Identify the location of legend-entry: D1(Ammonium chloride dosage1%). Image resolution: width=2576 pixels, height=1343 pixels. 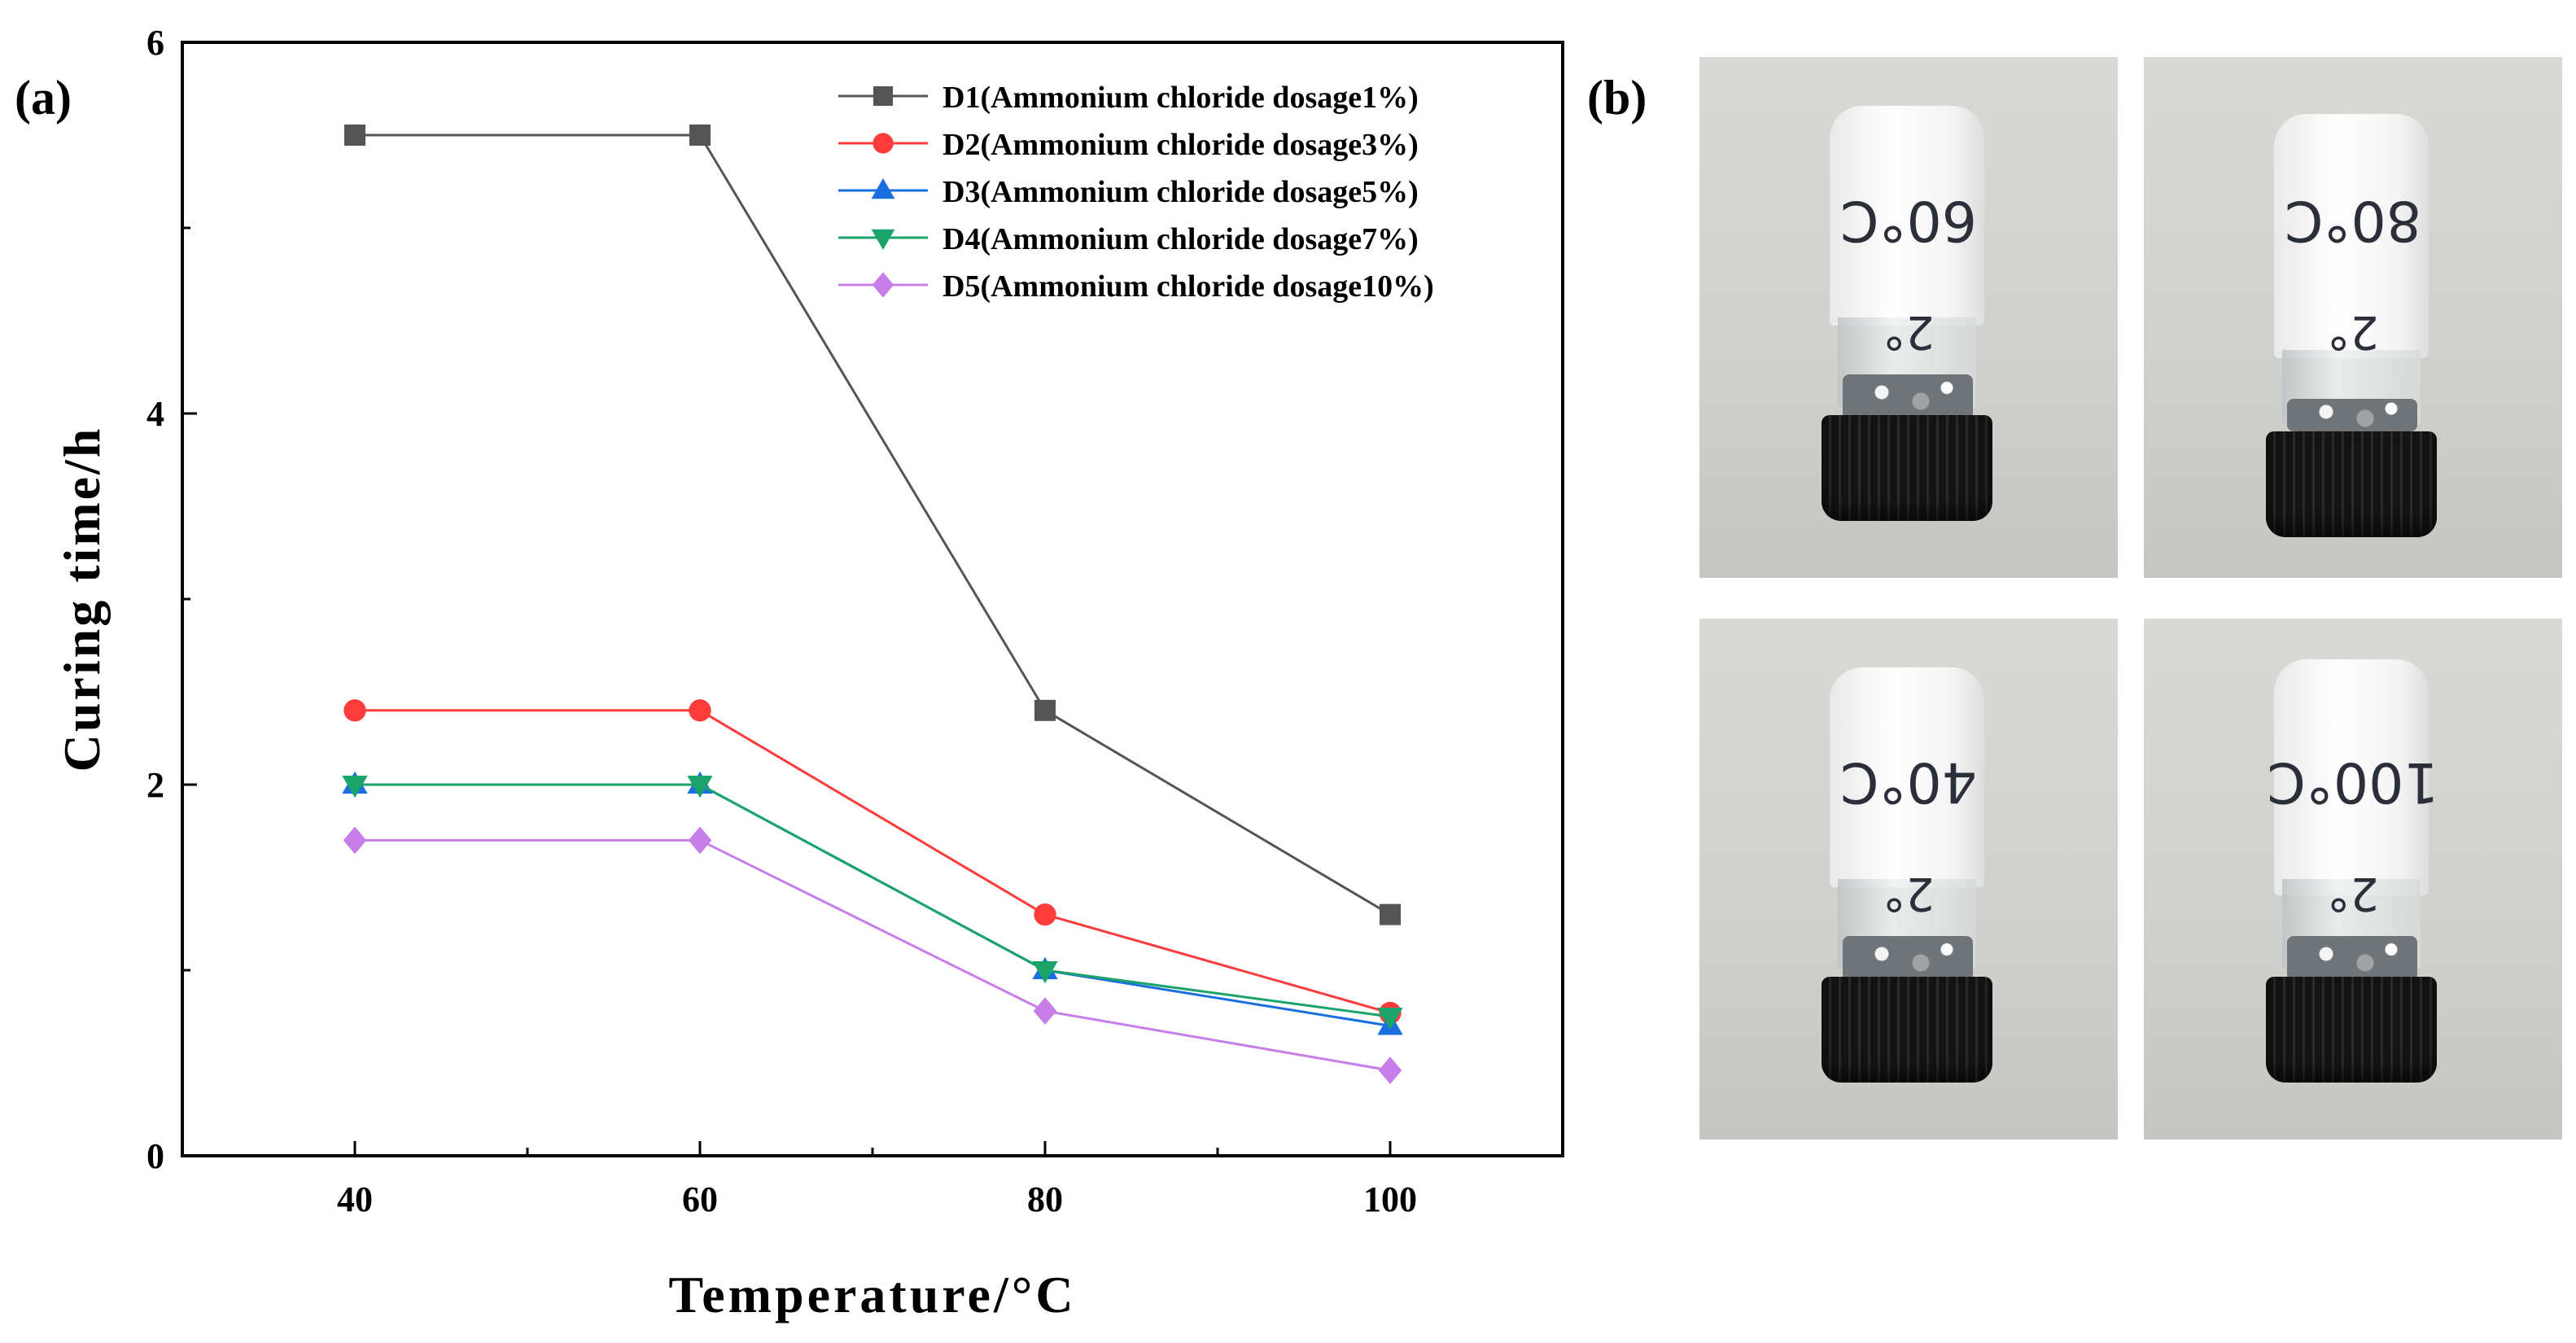
(1128, 98).